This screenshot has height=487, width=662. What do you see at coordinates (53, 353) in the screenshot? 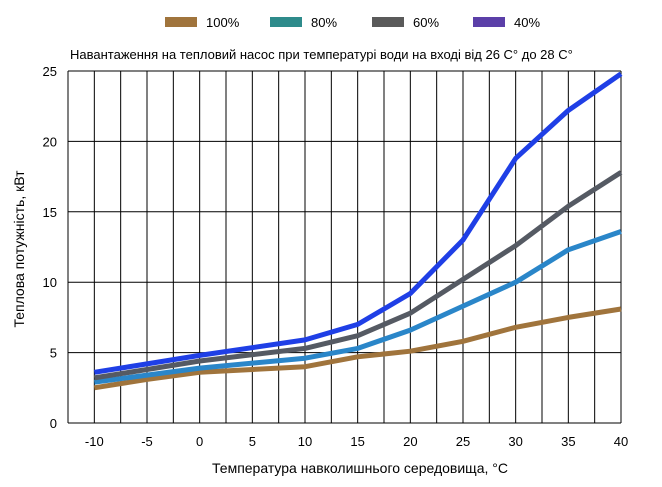
I see `y-tick-label: 5` at bounding box center [53, 353].